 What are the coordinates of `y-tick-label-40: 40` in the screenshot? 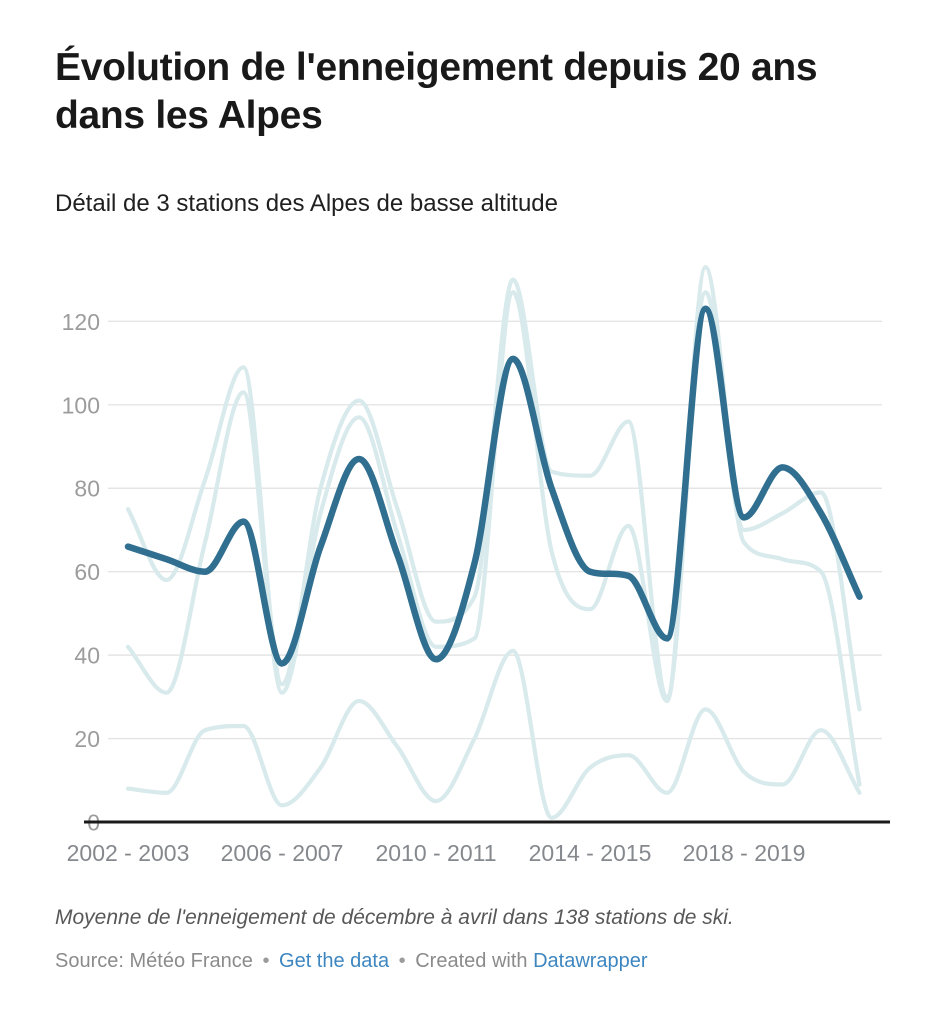 It's located at (87, 656).